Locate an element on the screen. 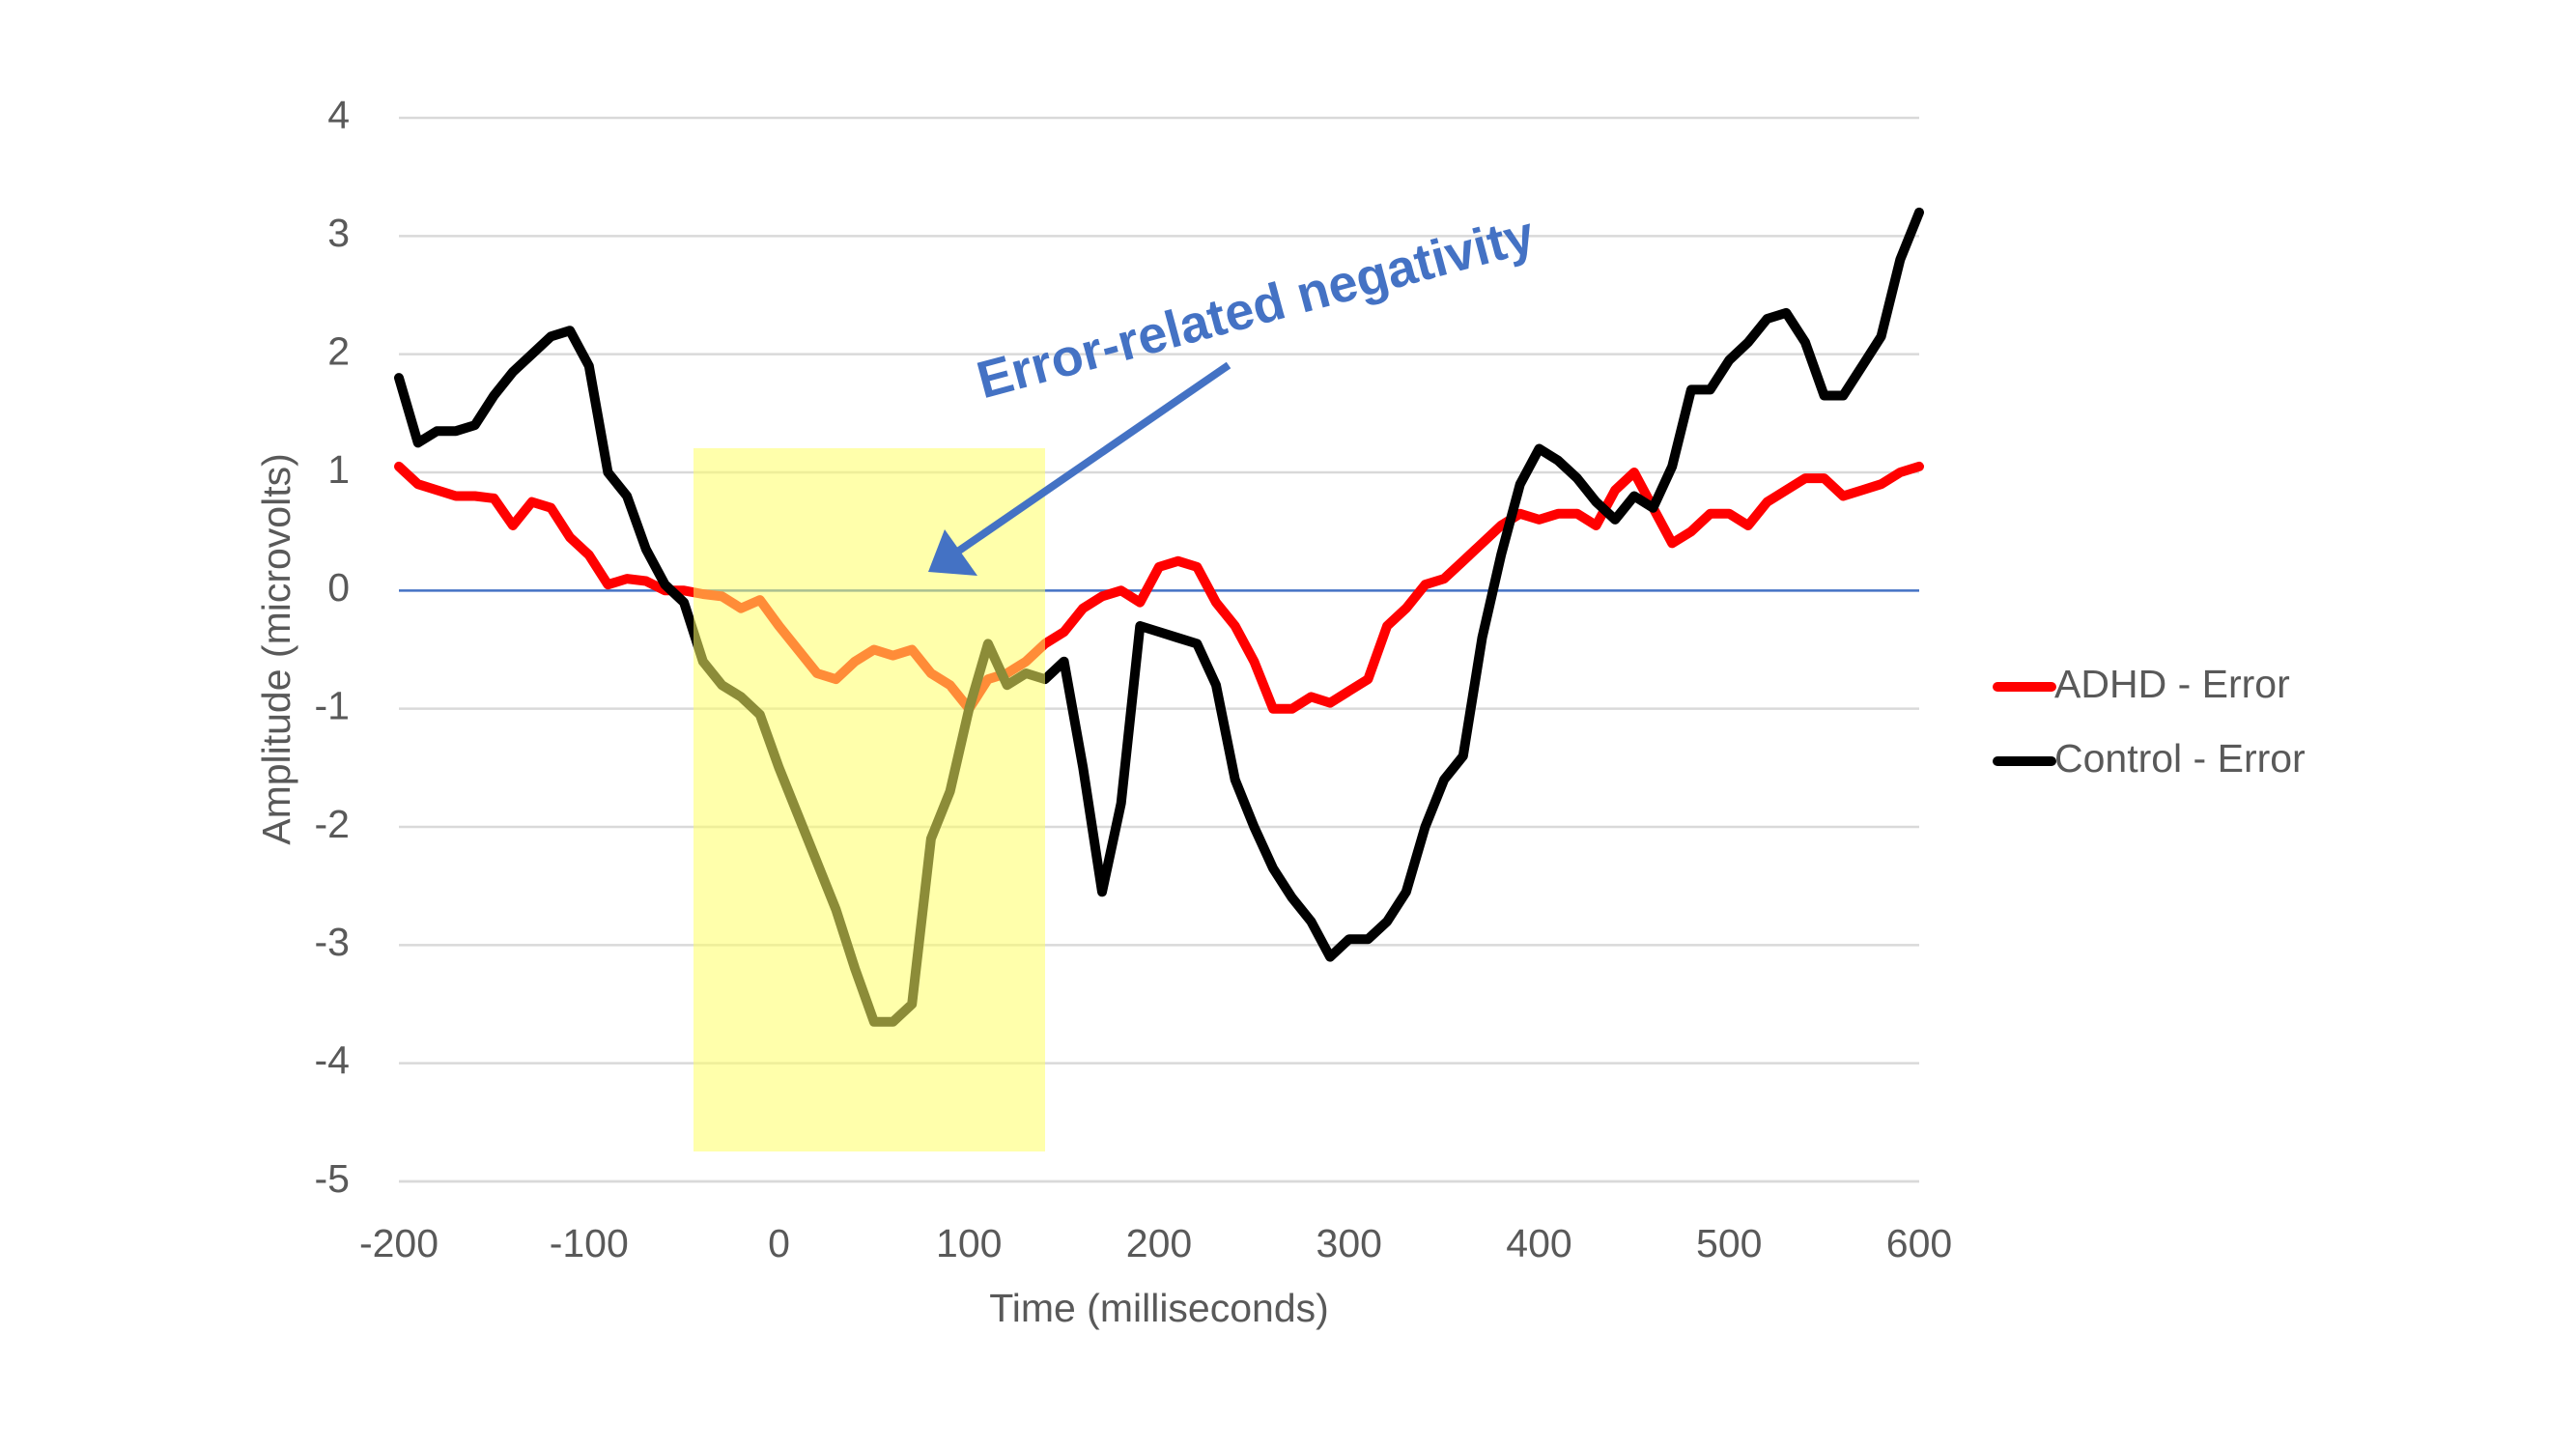 Image resolution: width=2576 pixels, height=1449 pixels. legend-label: Control - Error is located at coordinates (2180, 758).